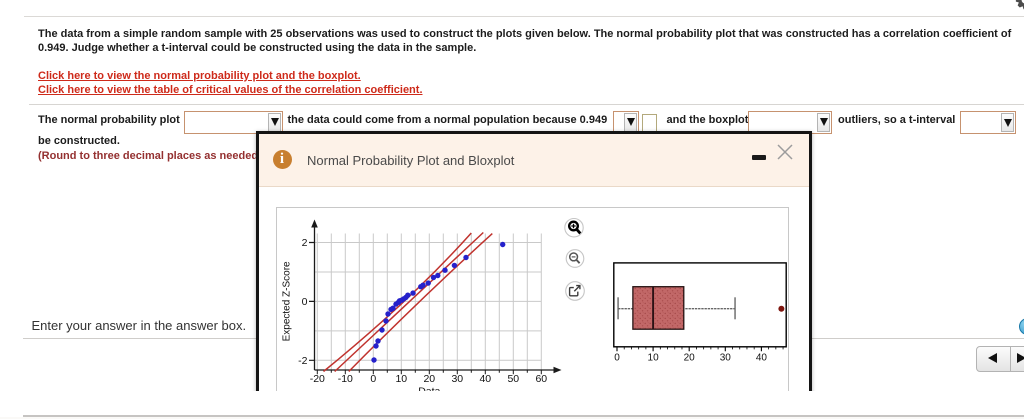 The image size is (1024, 419). Describe the element at coordinates (429, 389) in the screenshot. I see `svg-text: Data` at that location.